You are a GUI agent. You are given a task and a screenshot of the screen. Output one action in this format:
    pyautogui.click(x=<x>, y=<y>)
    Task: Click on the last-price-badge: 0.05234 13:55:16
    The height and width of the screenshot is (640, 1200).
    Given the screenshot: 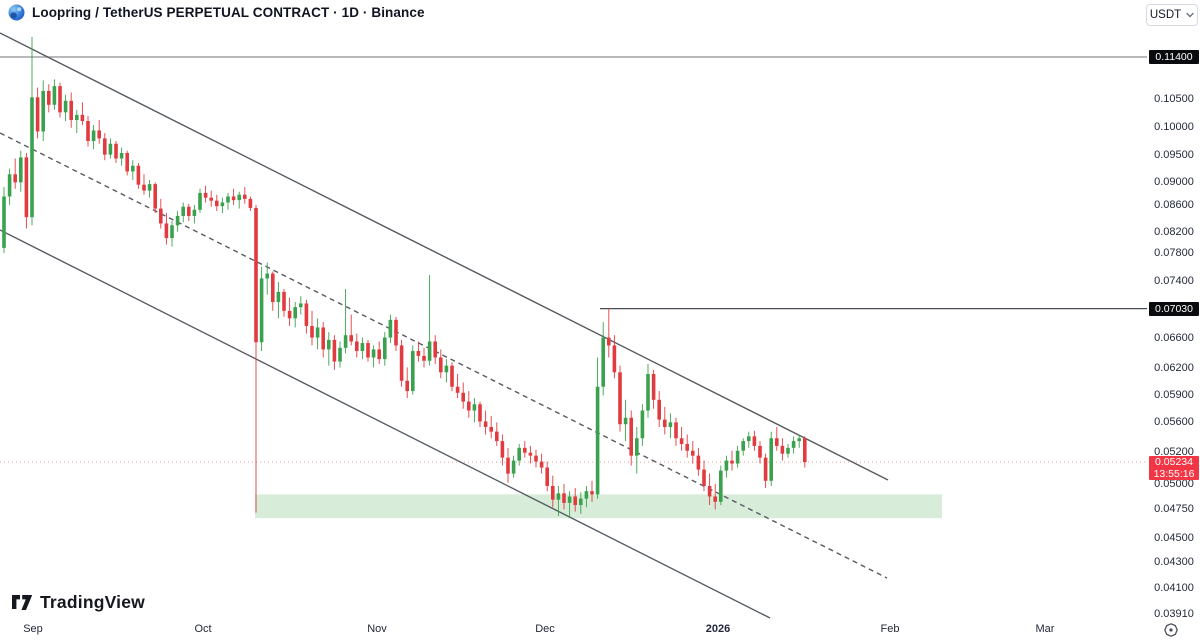 What is the action you would take?
    pyautogui.click(x=1174, y=468)
    